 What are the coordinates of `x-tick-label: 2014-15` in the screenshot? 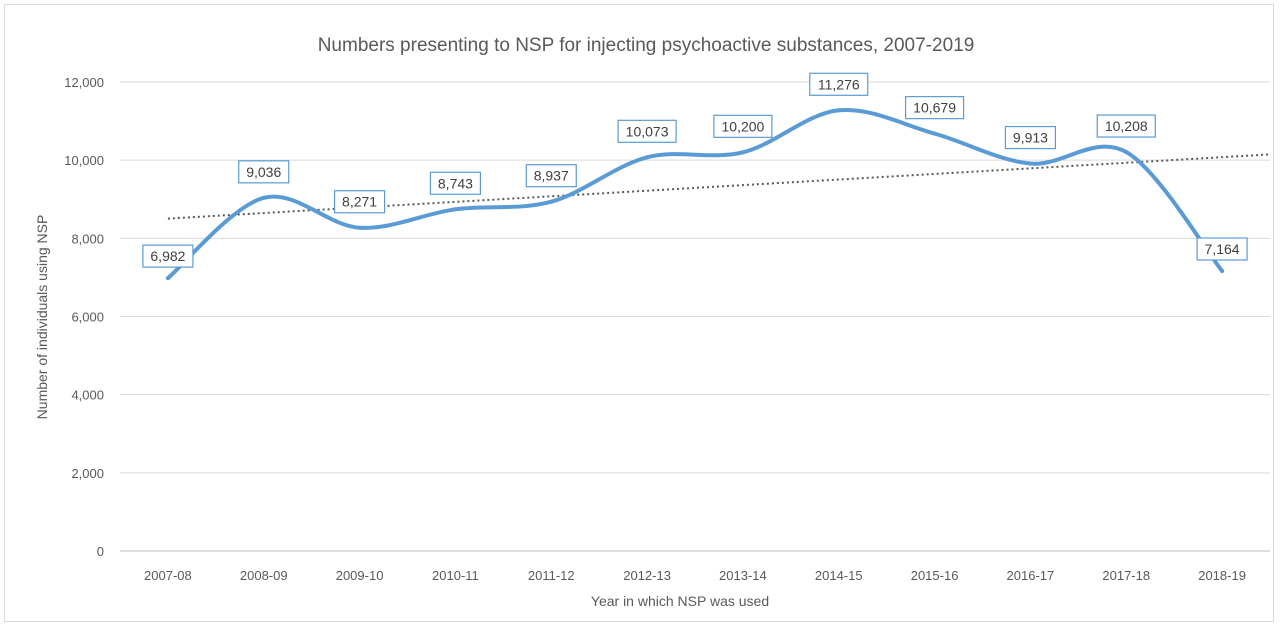 It's located at (839, 575).